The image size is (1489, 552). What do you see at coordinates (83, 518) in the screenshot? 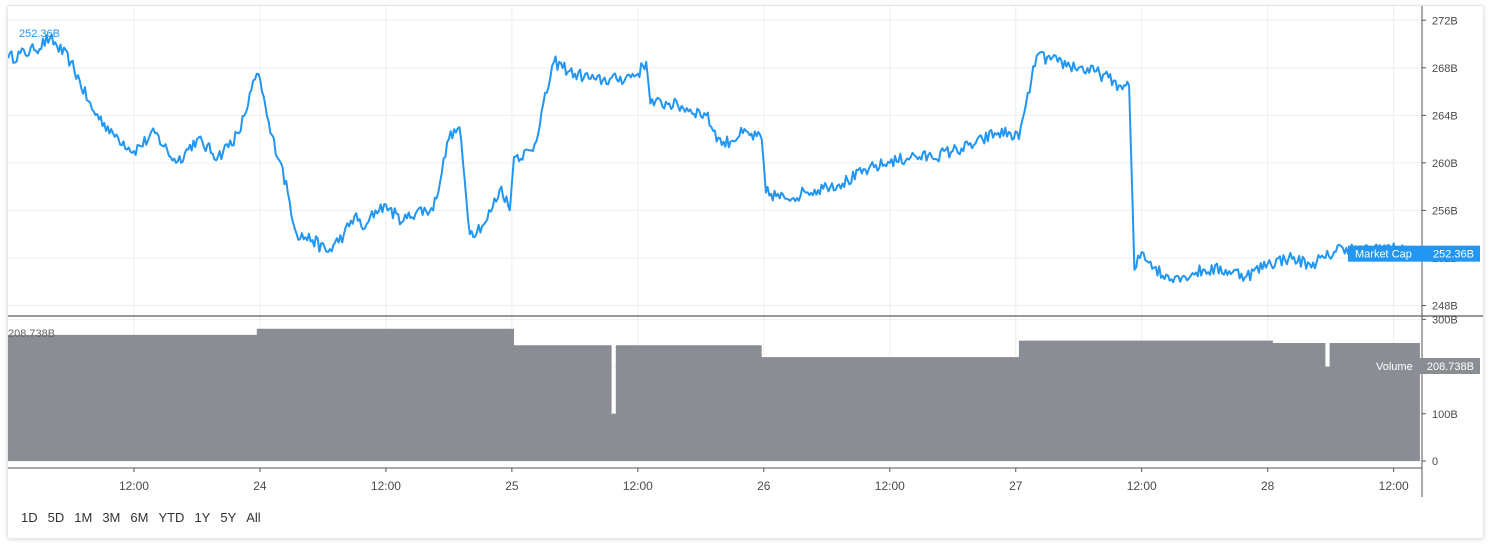
I see `range-1m-button: 1M` at bounding box center [83, 518].